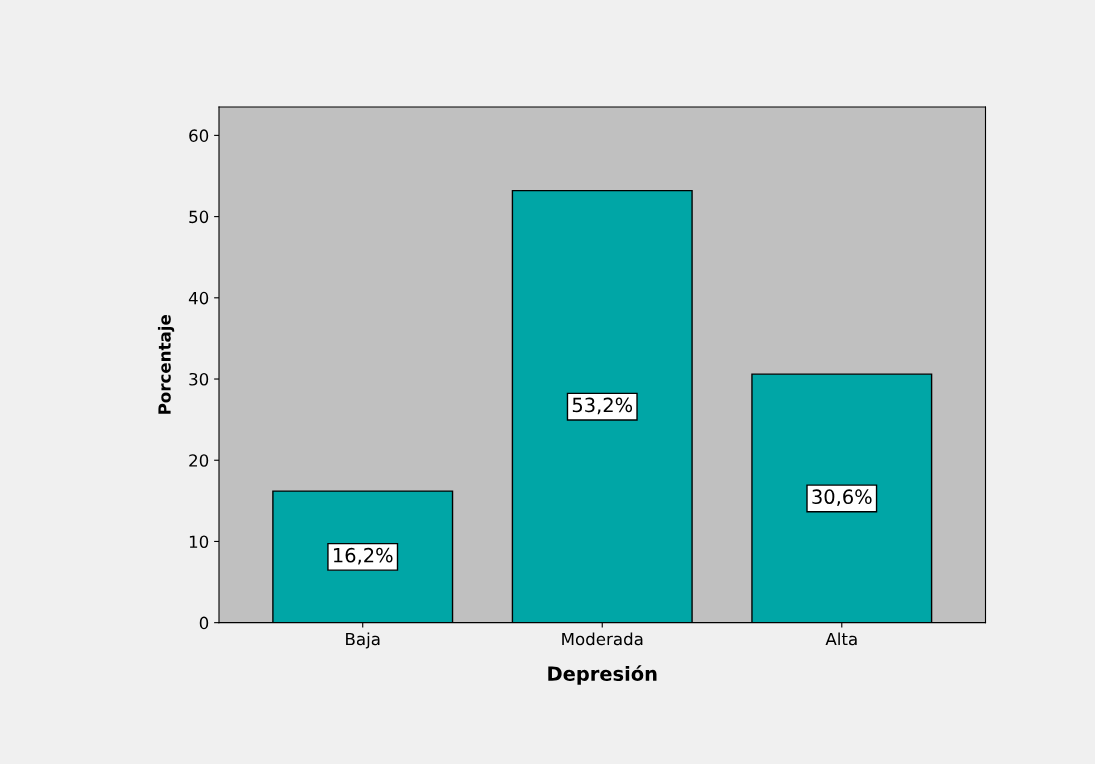 This screenshot has width=1095, height=764. I want to click on y-tick-label: 50, so click(199, 217).